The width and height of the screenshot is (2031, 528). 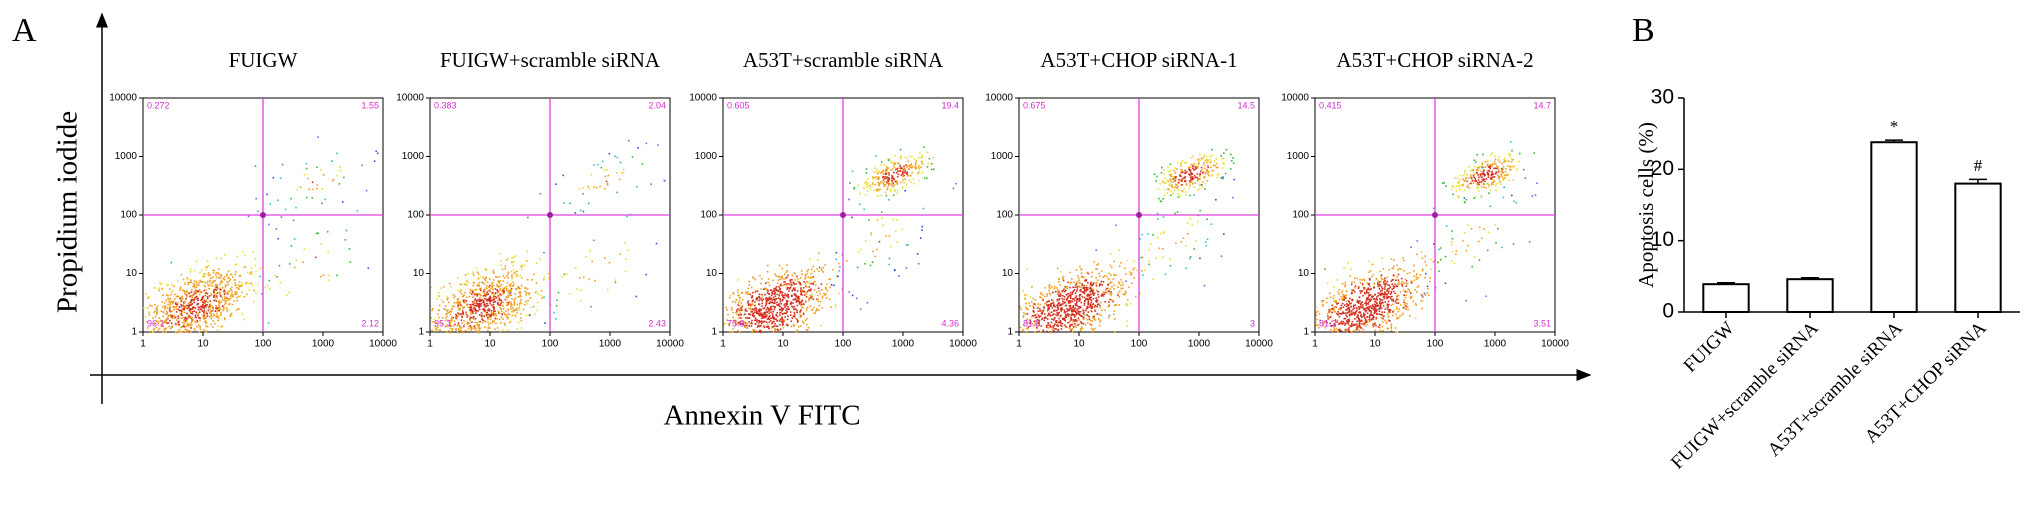 What do you see at coordinates (610, 344) in the screenshot?
I see `x-tick-label: 1000` at bounding box center [610, 344].